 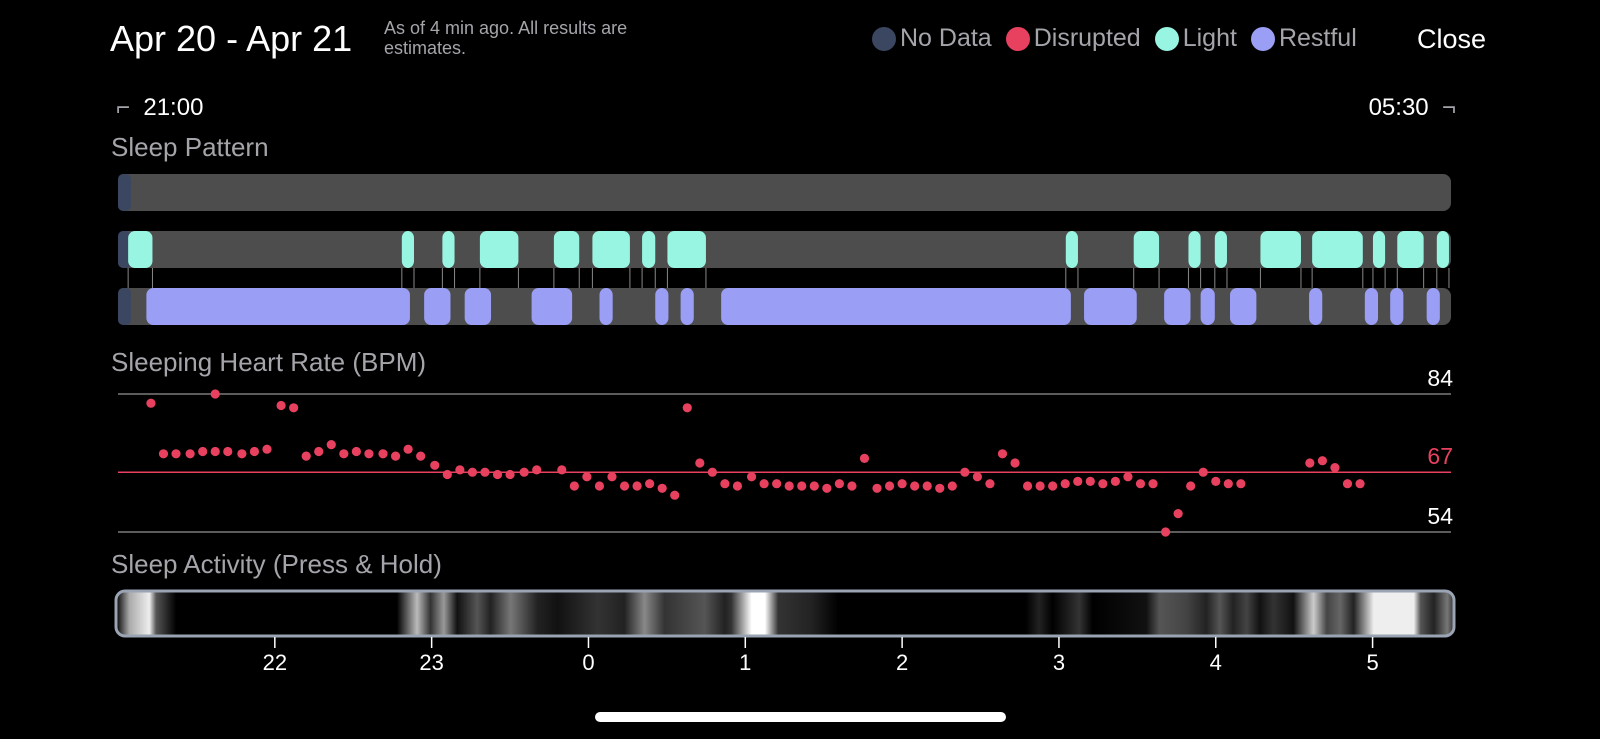 What do you see at coordinates (231, 38) in the screenshot?
I see `date-range-title: Apr 20 - Apr 21` at bounding box center [231, 38].